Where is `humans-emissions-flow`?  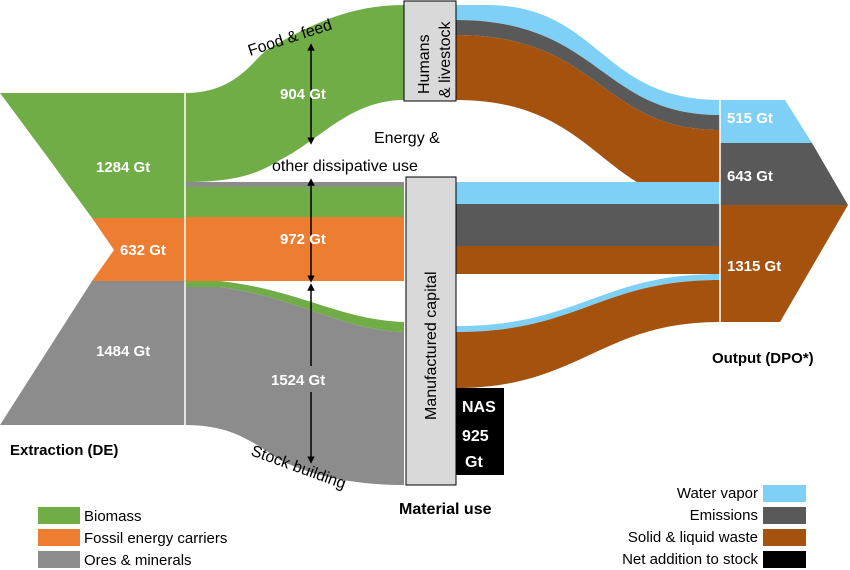 humans-emissions-flow is located at coordinates (588, 75).